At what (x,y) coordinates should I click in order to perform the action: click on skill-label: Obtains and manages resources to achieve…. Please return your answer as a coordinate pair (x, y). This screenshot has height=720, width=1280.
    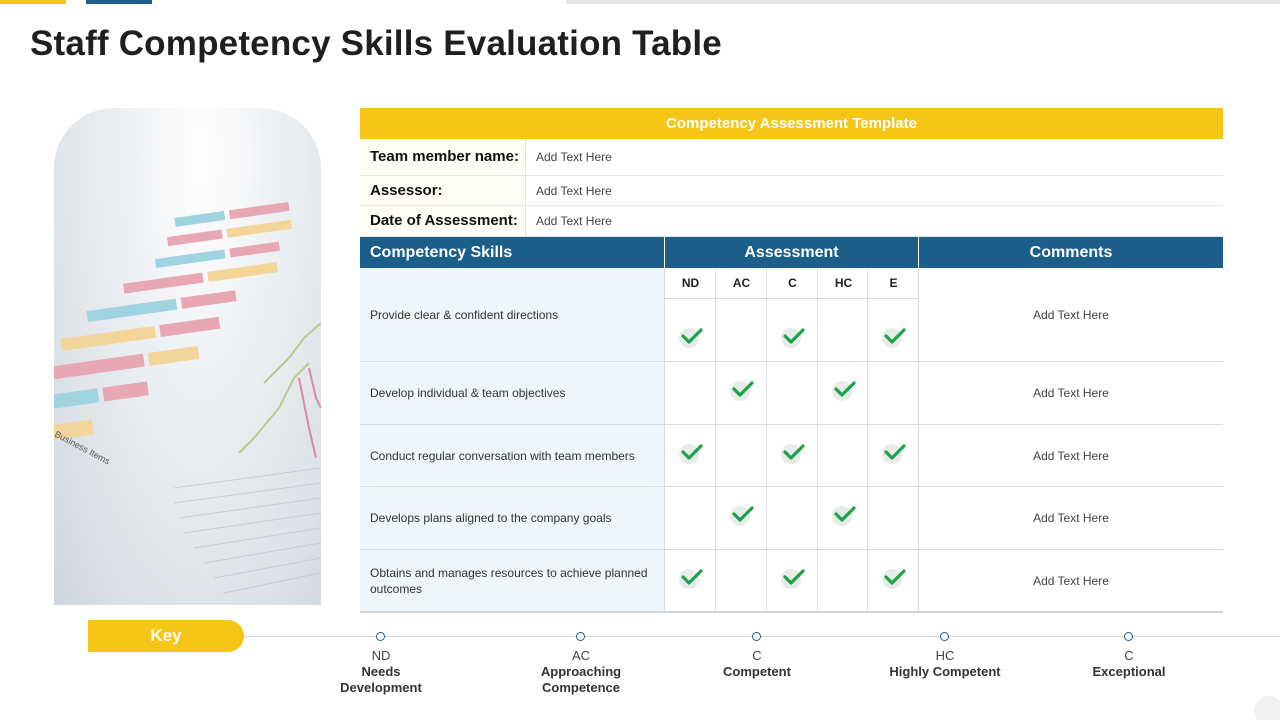
    Looking at the image, I should click on (509, 580).